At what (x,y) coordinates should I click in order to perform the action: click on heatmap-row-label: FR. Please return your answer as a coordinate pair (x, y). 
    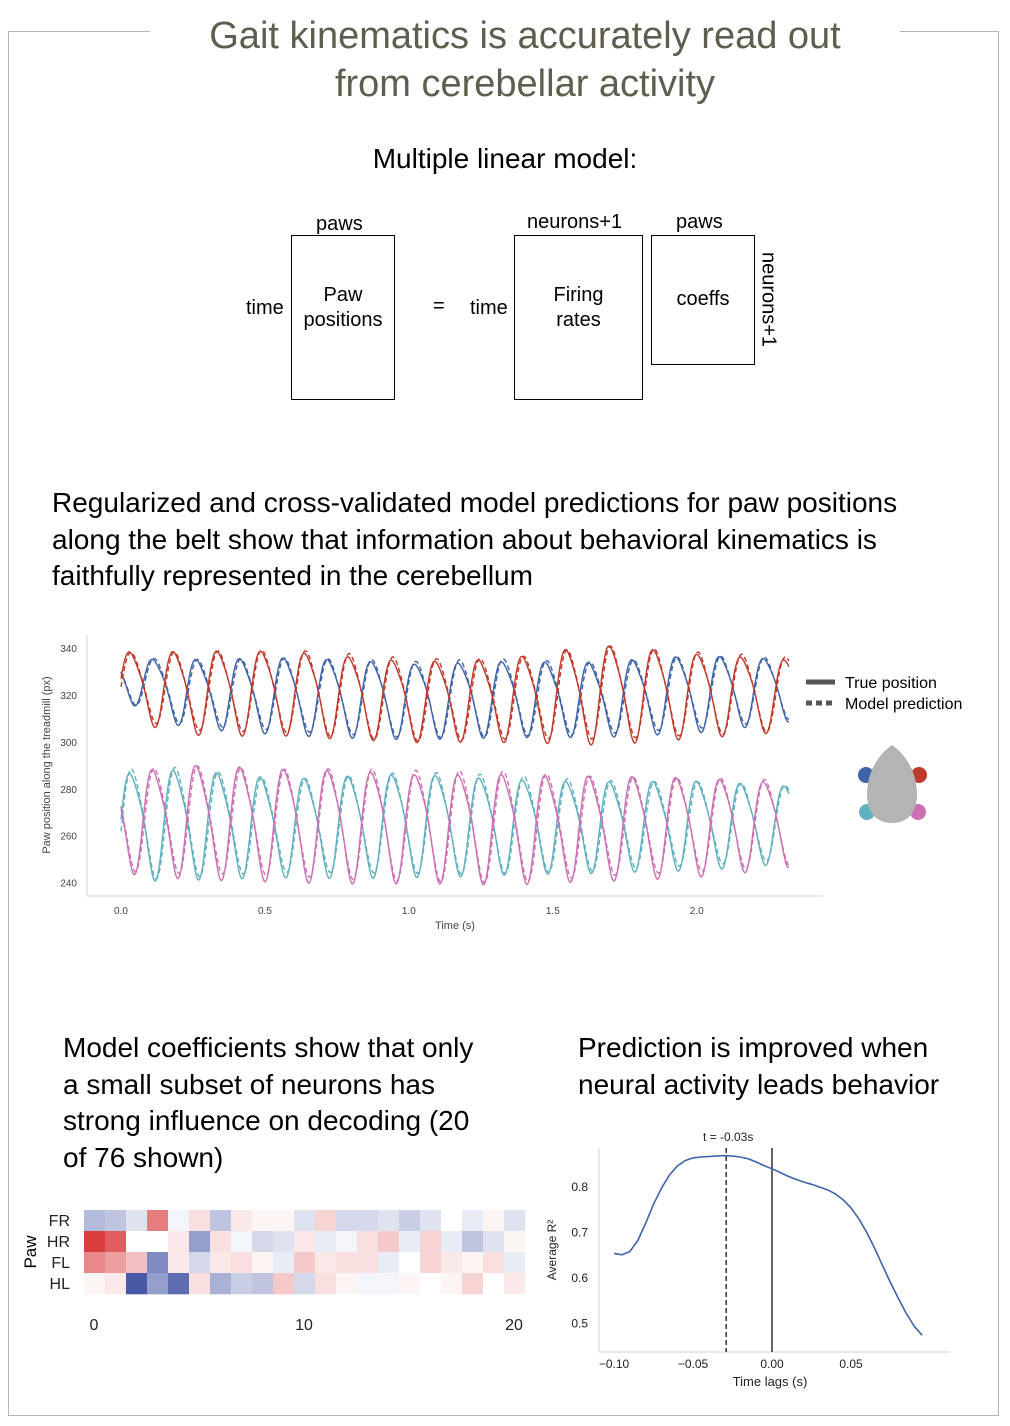
    Looking at the image, I should click on (59, 1221).